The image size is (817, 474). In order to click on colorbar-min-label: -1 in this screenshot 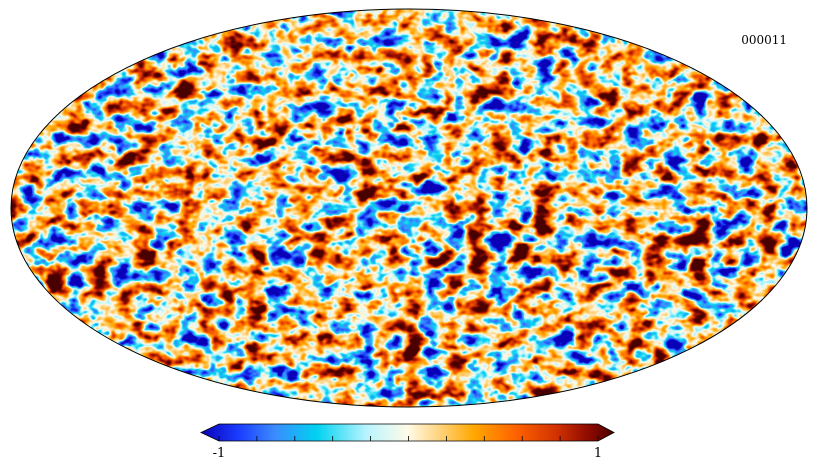, I will do `click(219, 453)`.